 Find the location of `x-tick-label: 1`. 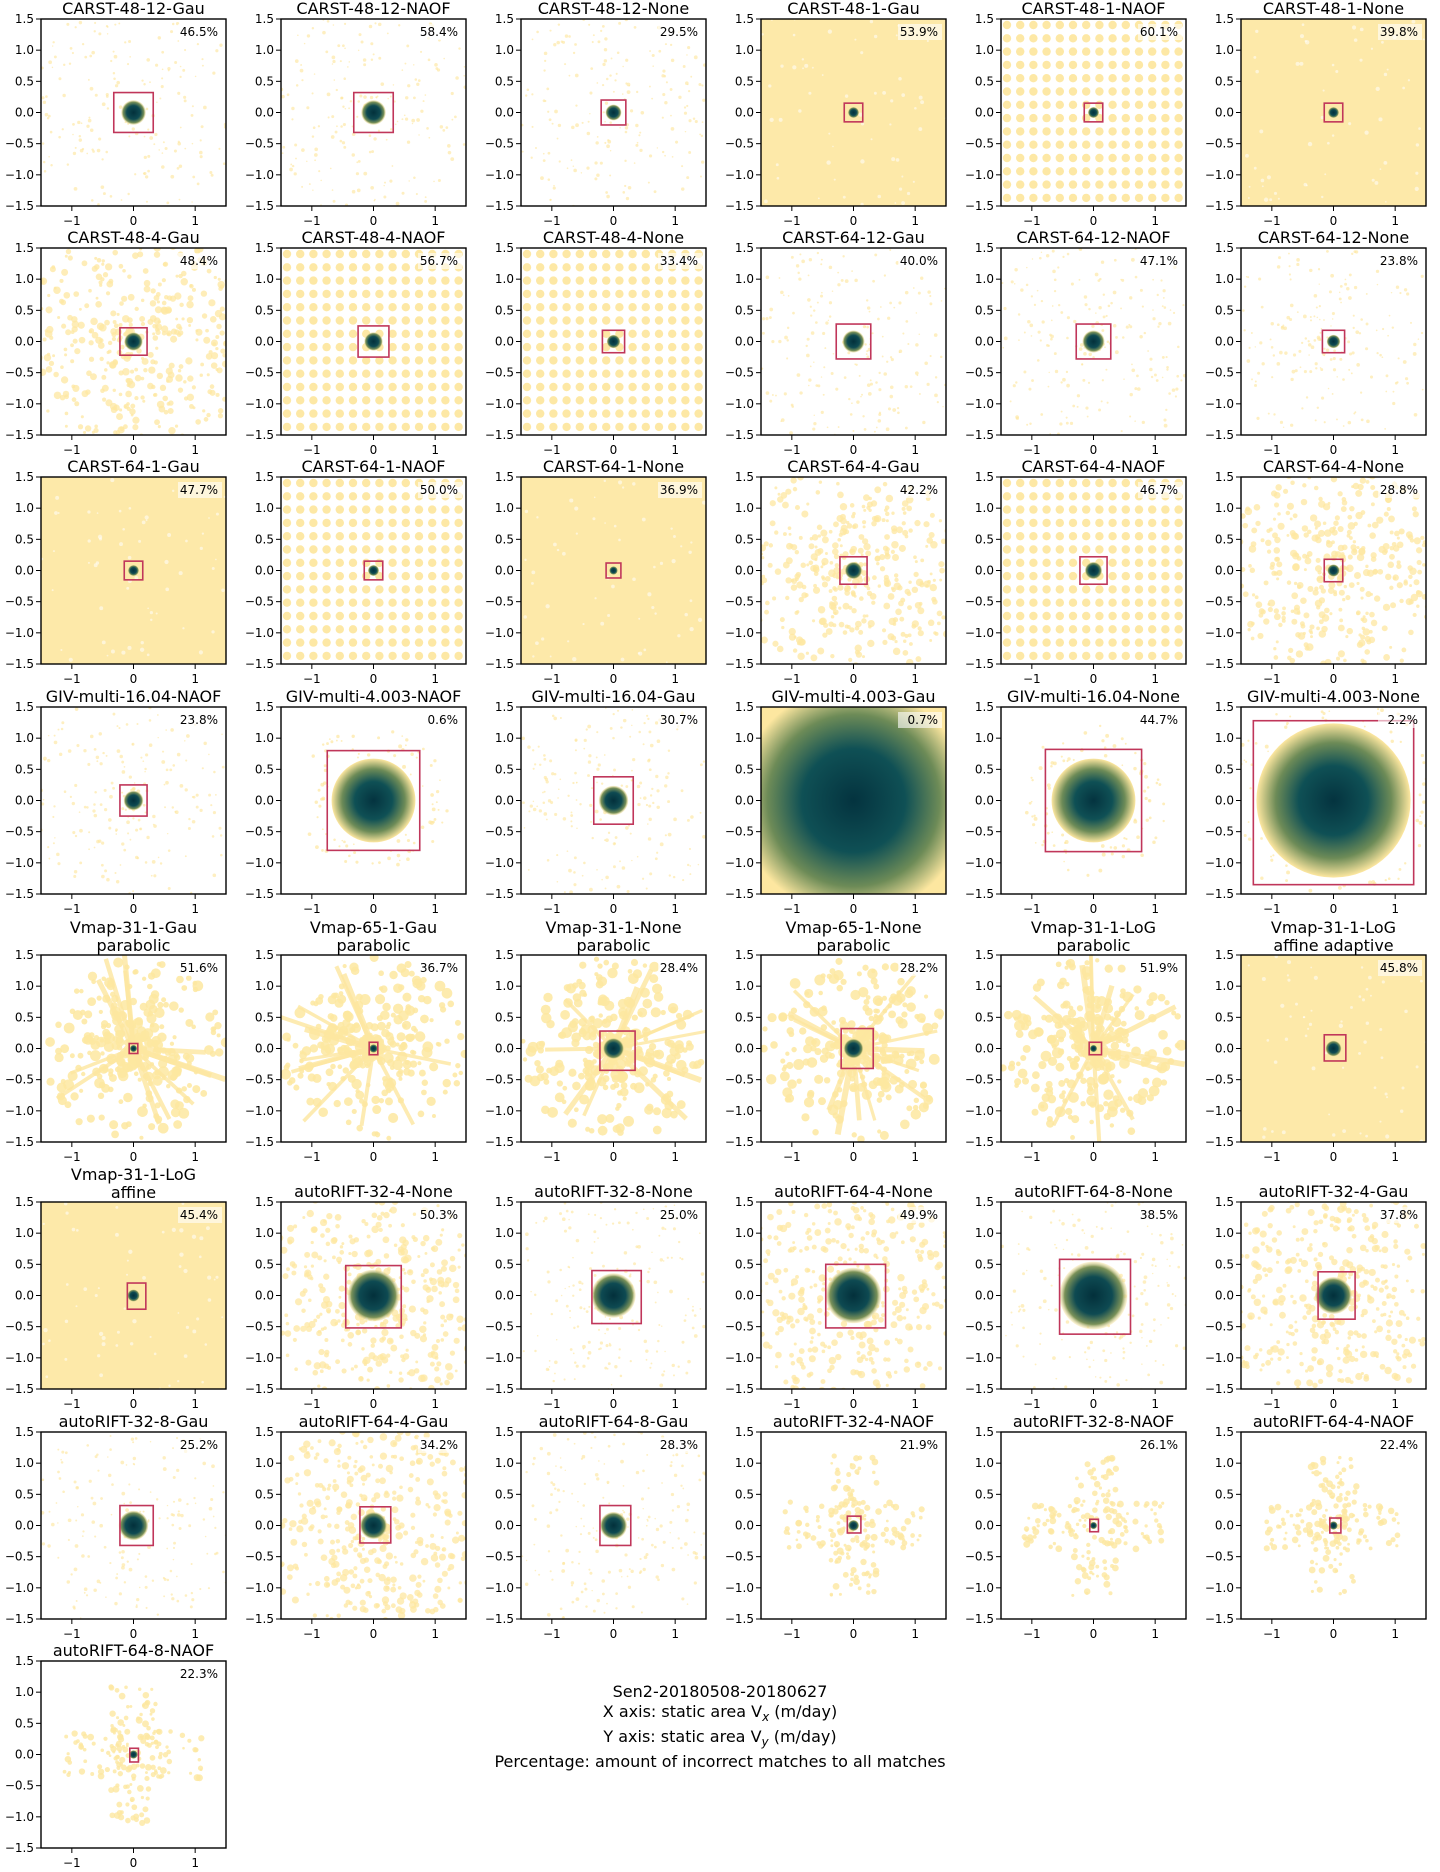

x-tick-label: 1 is located at coordinates (675, 679).